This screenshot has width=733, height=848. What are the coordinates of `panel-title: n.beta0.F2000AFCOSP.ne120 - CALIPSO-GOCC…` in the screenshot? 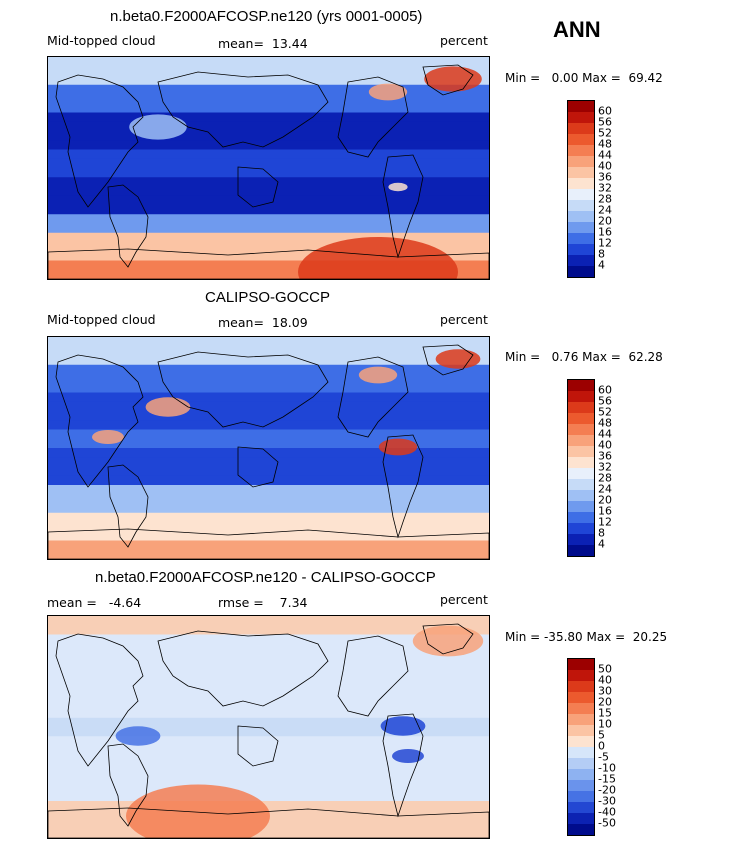 It's located at (265, 577).